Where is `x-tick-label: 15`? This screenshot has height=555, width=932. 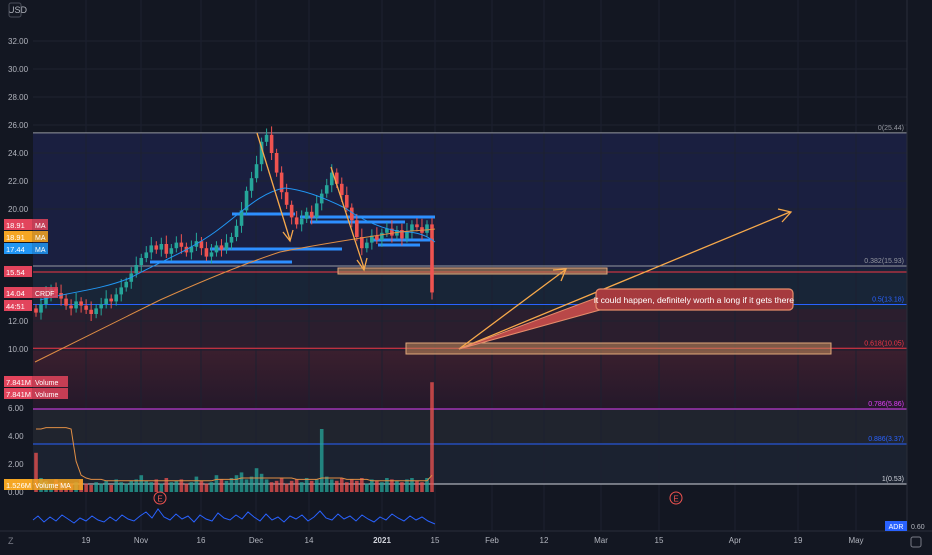 x-tick-label: 15 is located at coordinates (435, 540).